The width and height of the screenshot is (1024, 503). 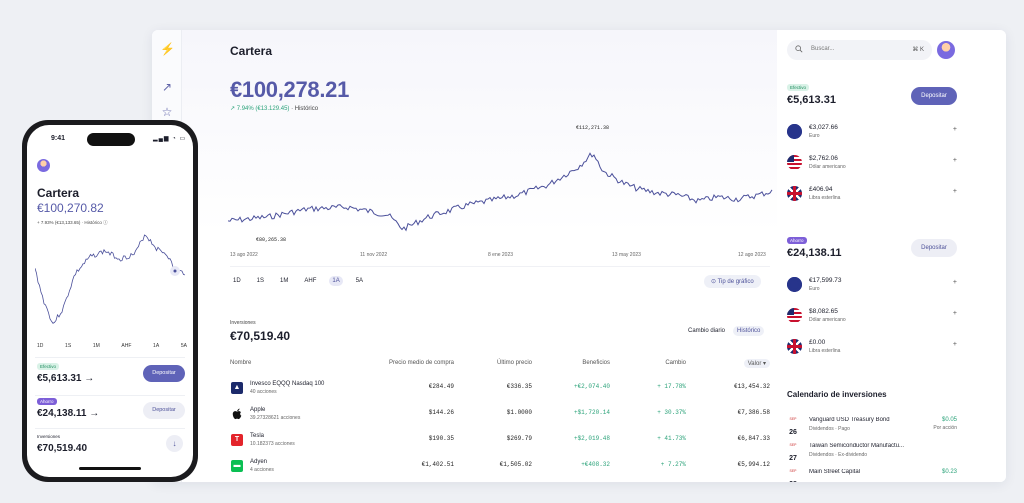 I want to click on phone-cash-badge: Efectivo, so click(x=48, y=366).